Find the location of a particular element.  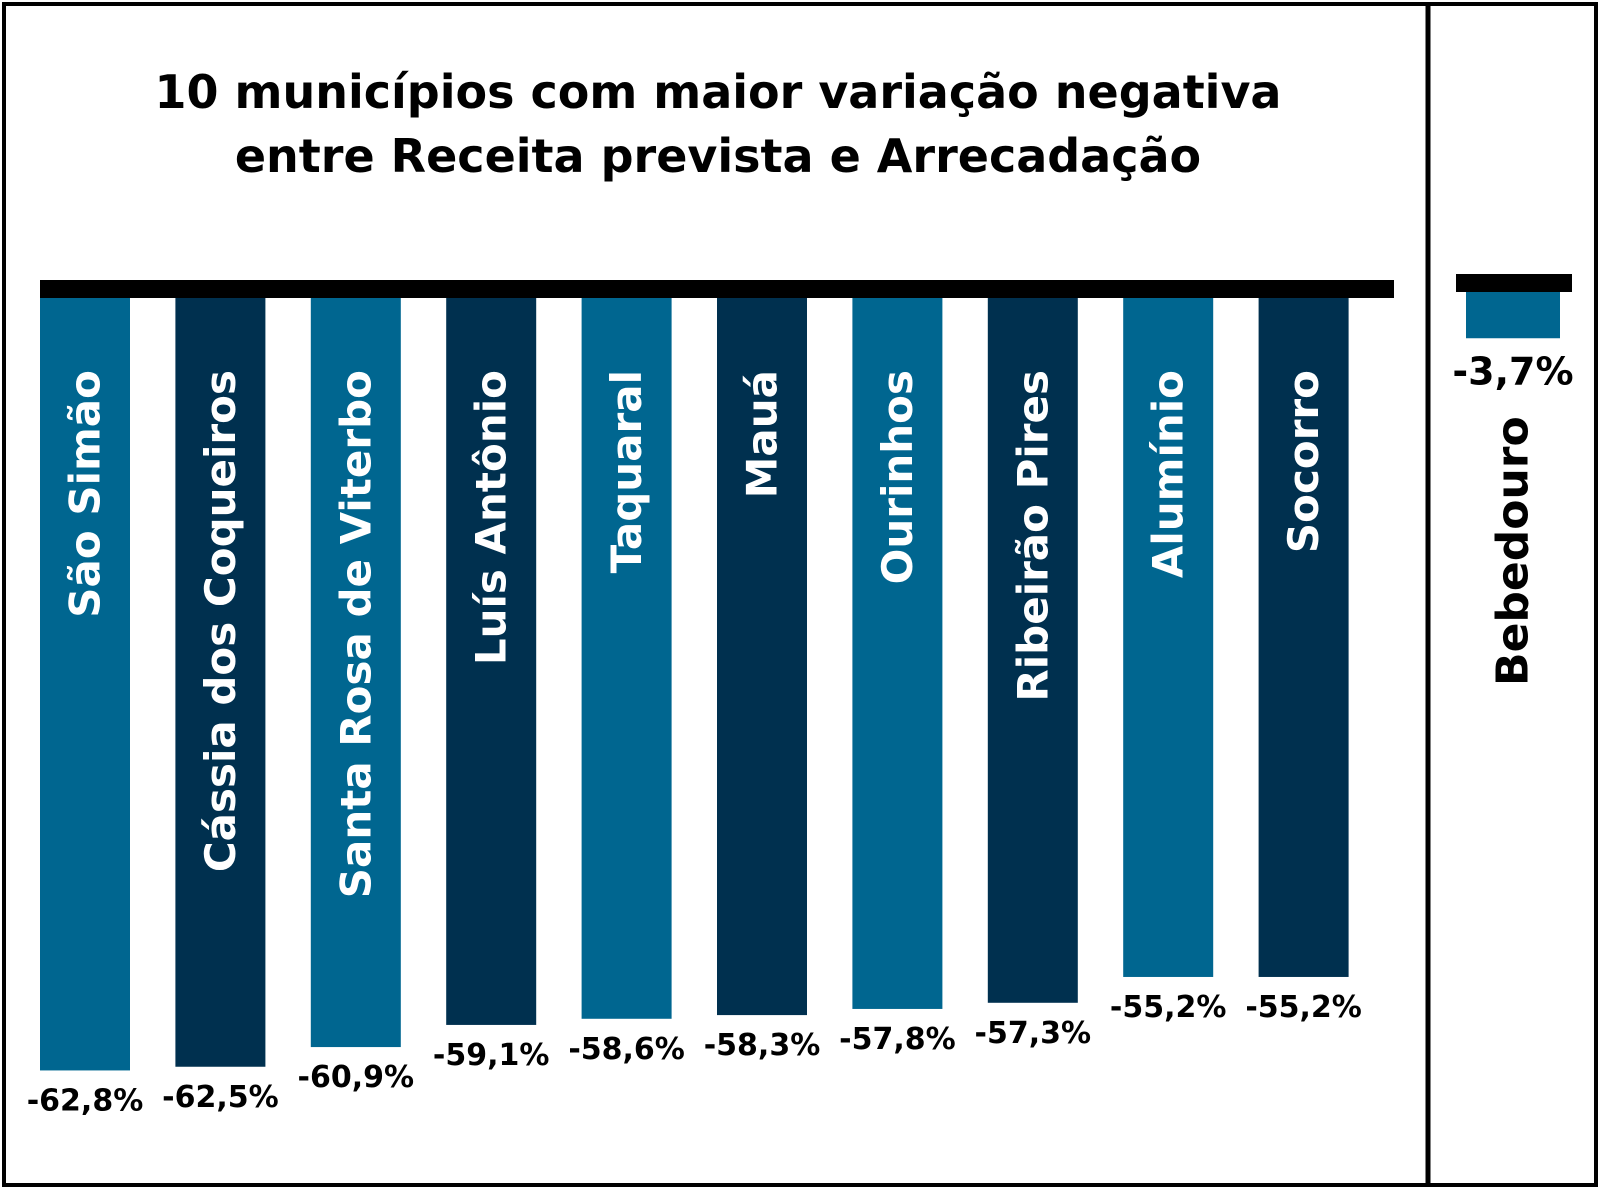

bar-category-label: São Simão is located at coordinates (85, 494).